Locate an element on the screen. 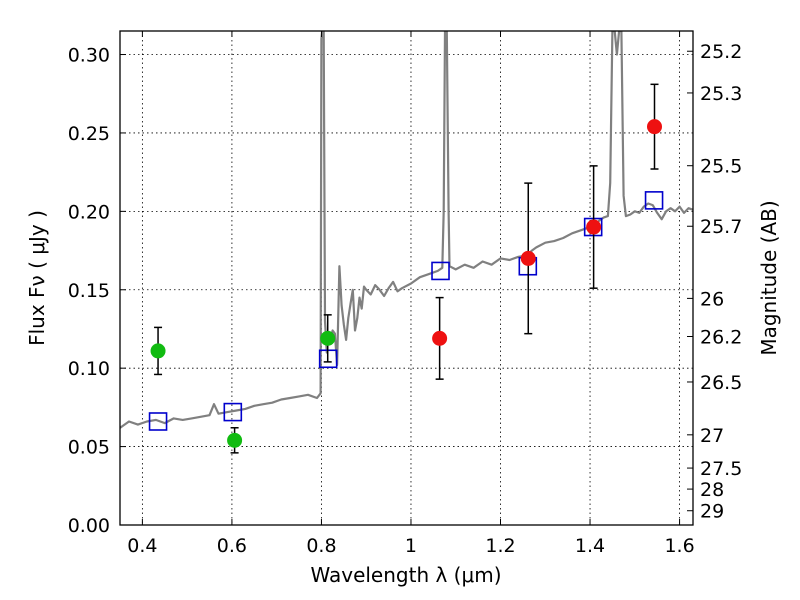 The width and height of the screenshot is (800, 600). y2-axis-label: Magnitude (AB) is located at coordinates (769, 277).